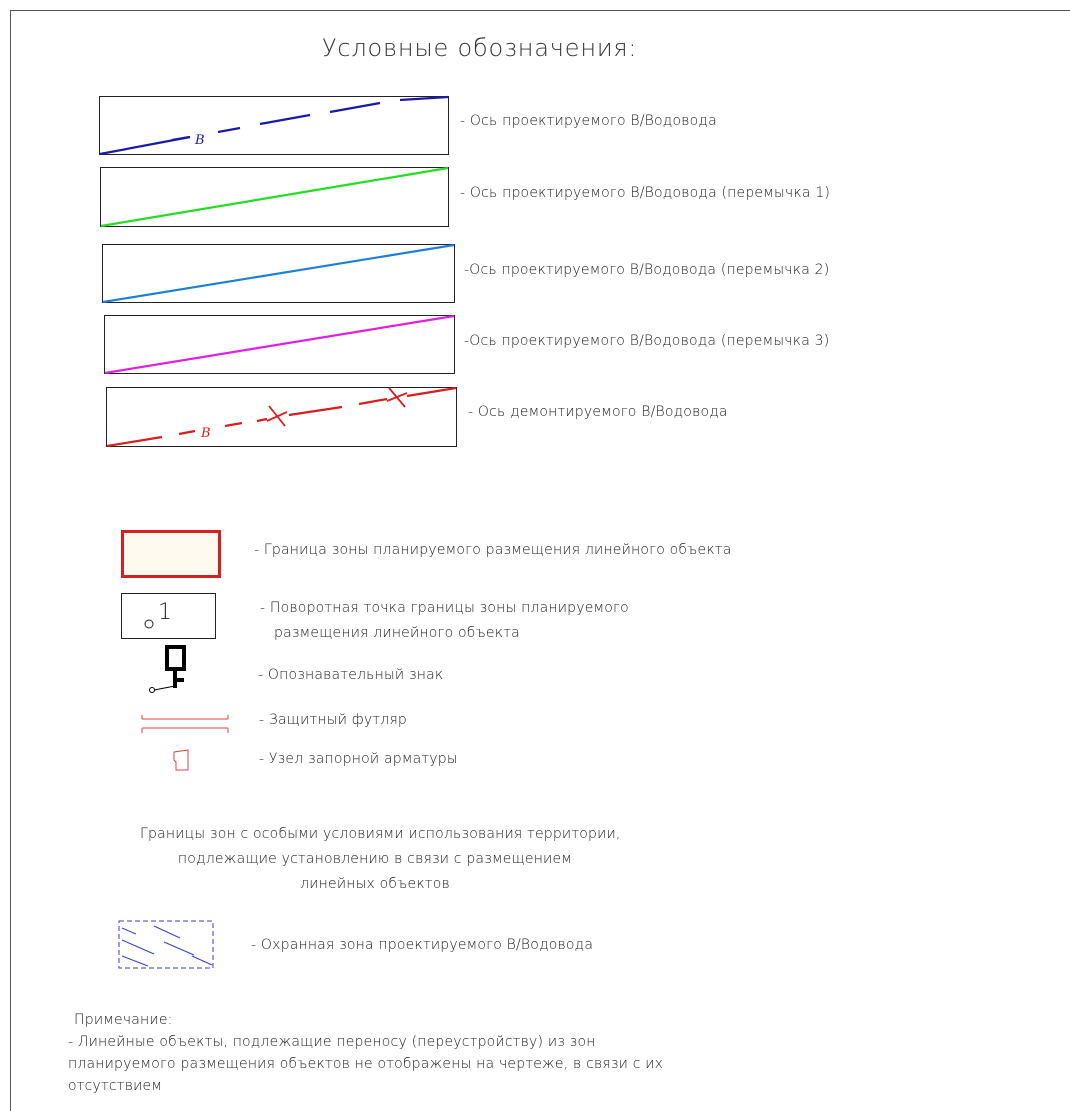 The height and width of the screenshot is (1111, 1070). Describe the element at coordinates (375, 884) in the screenshot. I see `special-zones-heading-line3: линейных объектов` at that location.